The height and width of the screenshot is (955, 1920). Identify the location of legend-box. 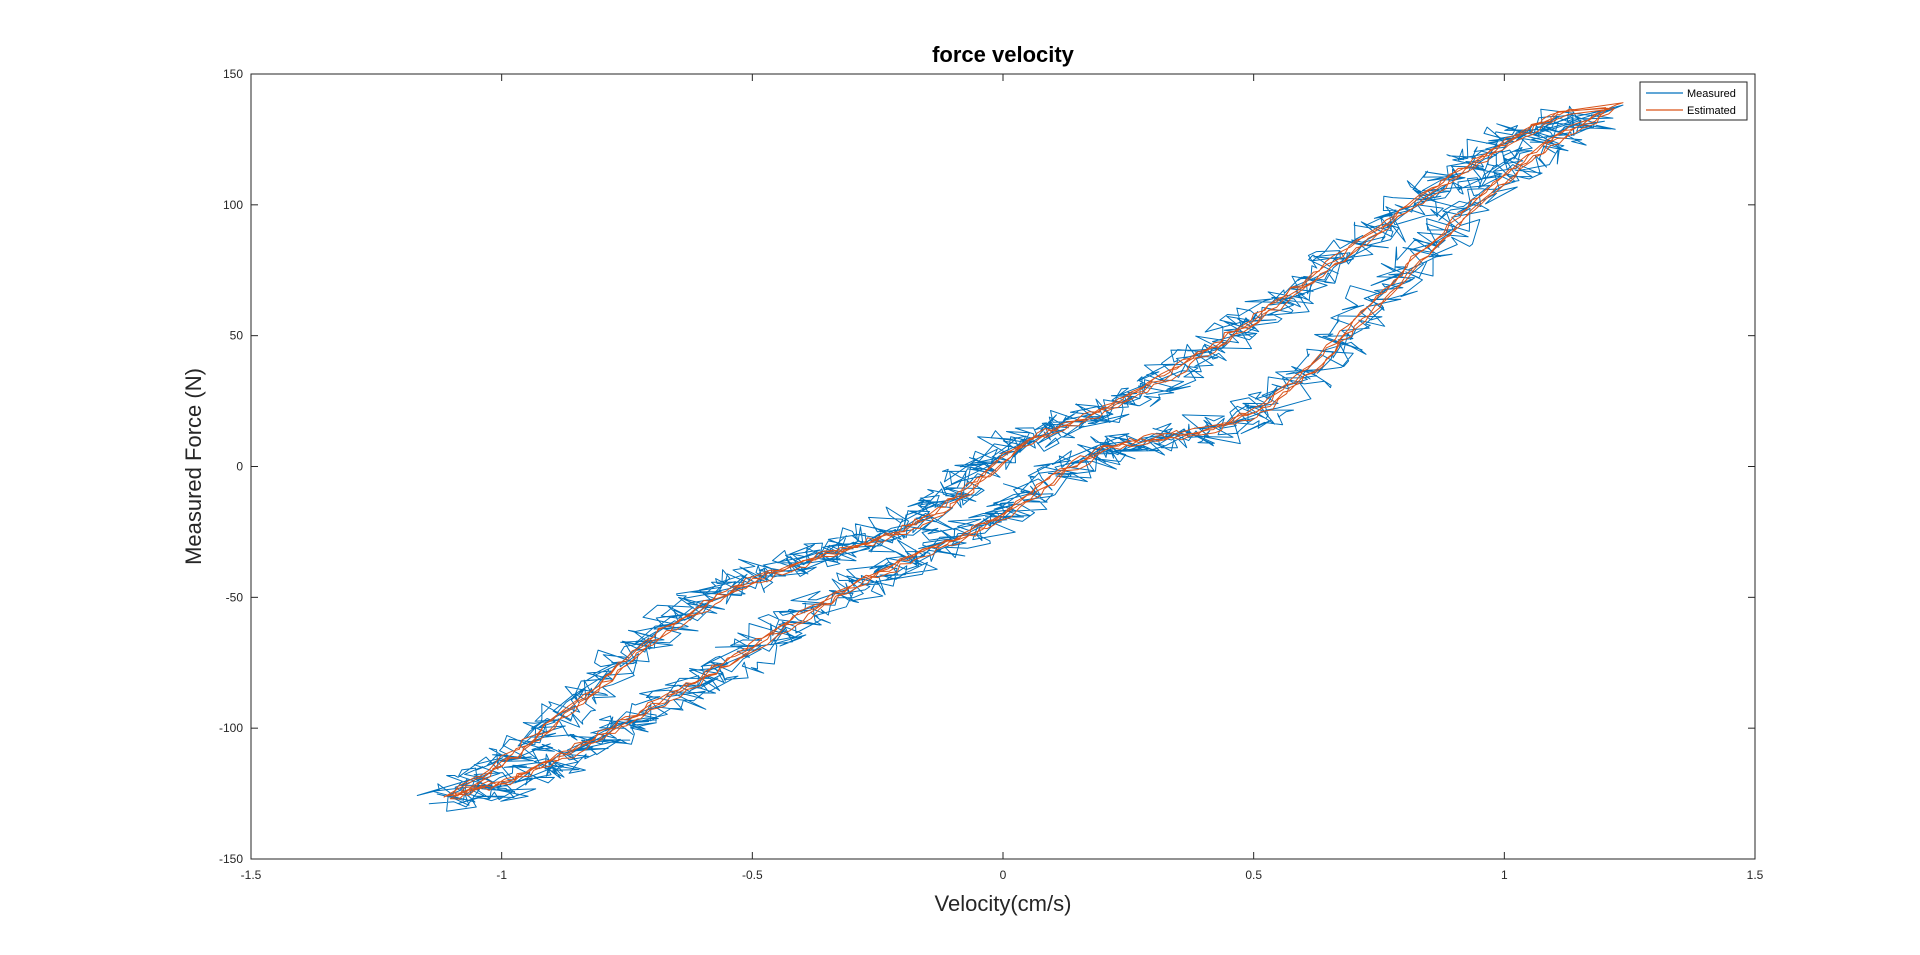
(1693, 101).